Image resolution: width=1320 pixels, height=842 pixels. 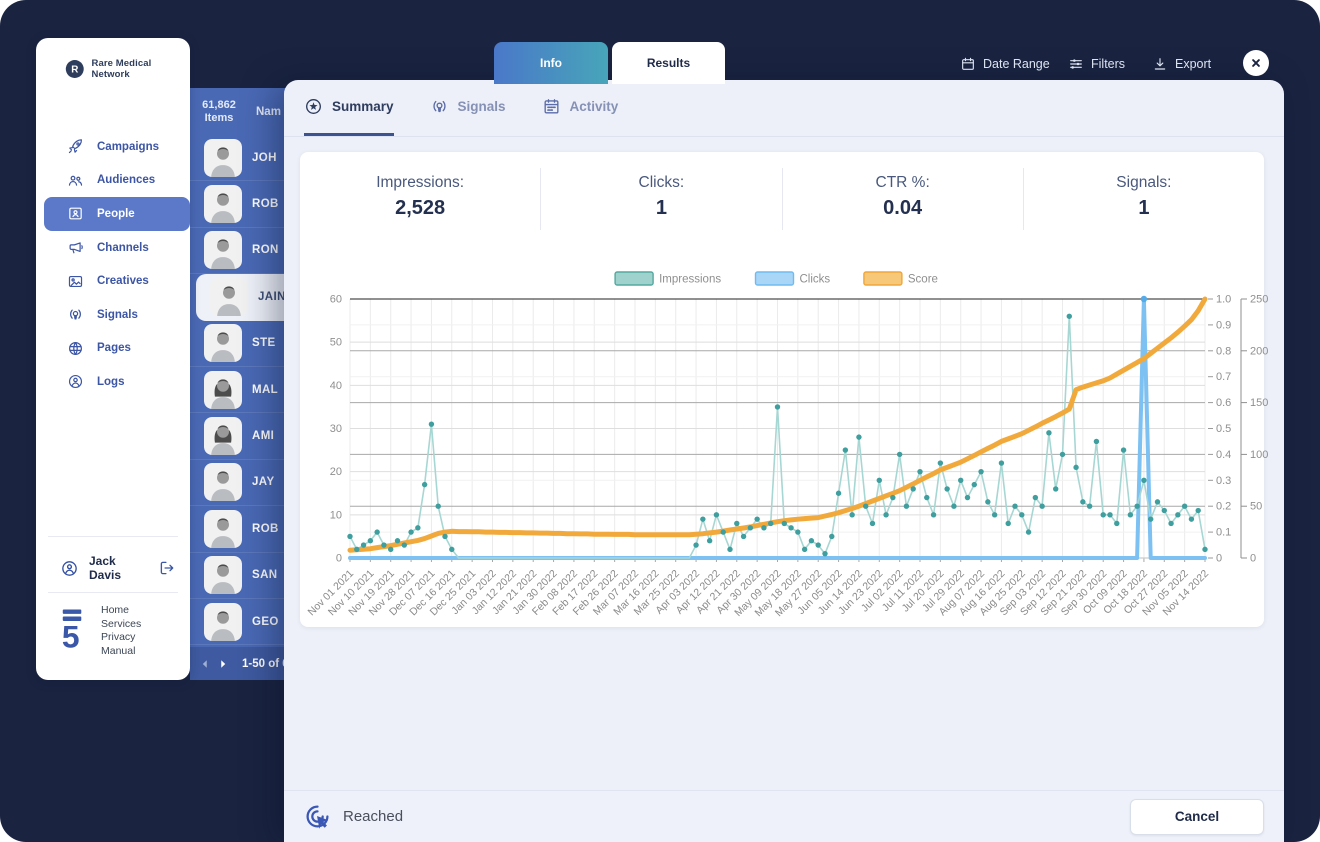 I want to click on svg-text: 0.3, so click(x=1223, y=481).